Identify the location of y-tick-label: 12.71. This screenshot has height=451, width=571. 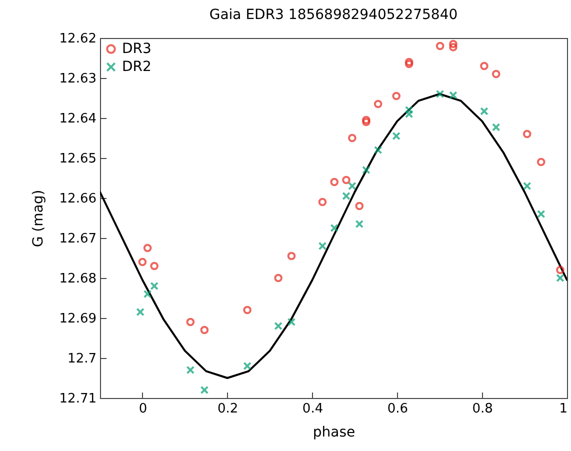
(77, 399).